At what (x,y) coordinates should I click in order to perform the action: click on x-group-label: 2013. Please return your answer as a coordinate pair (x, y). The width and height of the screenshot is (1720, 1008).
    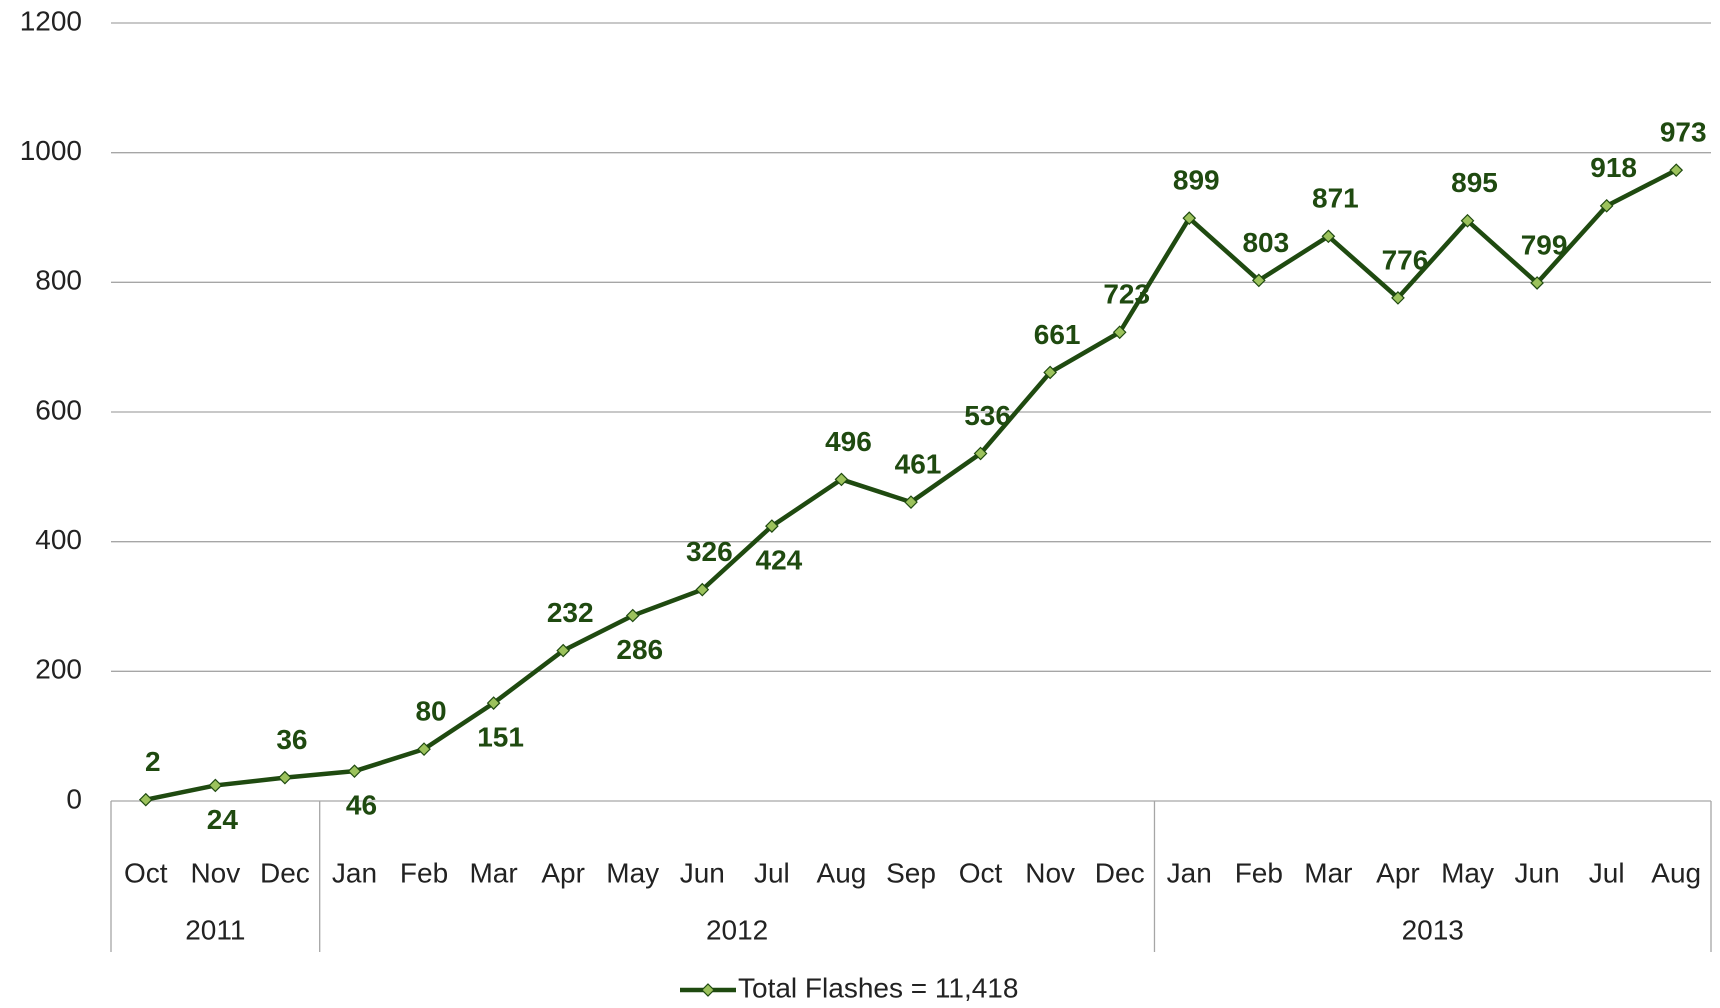
    Looking at the image, I should click on (1433, 929).